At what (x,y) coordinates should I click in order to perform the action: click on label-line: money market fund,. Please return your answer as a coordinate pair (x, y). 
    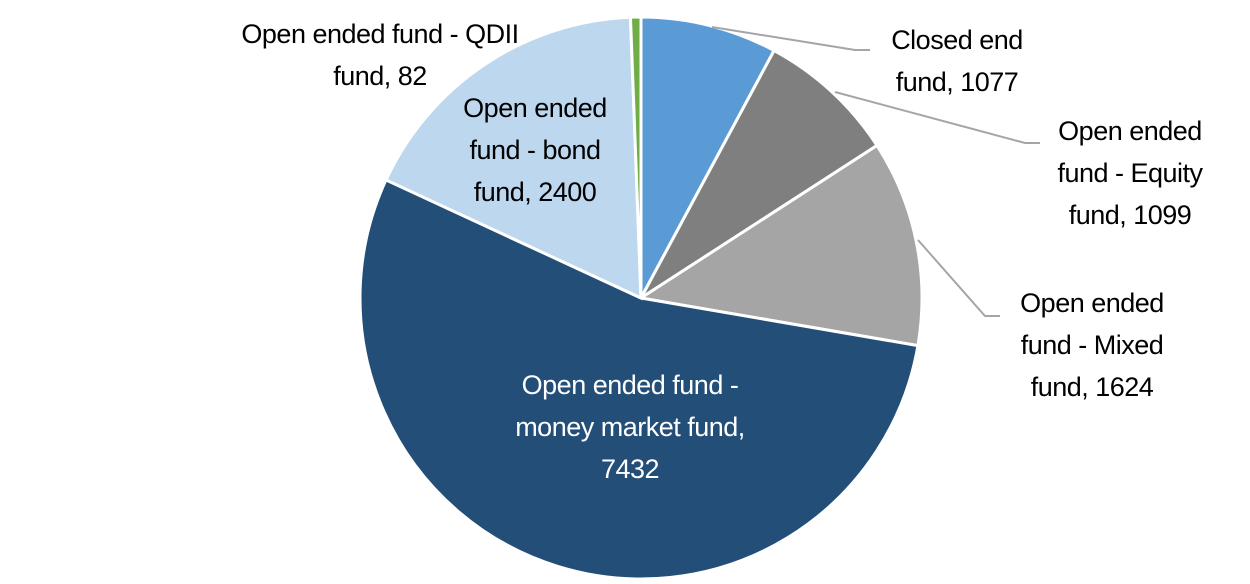
    Looking at the image, I should click on (630, 427).